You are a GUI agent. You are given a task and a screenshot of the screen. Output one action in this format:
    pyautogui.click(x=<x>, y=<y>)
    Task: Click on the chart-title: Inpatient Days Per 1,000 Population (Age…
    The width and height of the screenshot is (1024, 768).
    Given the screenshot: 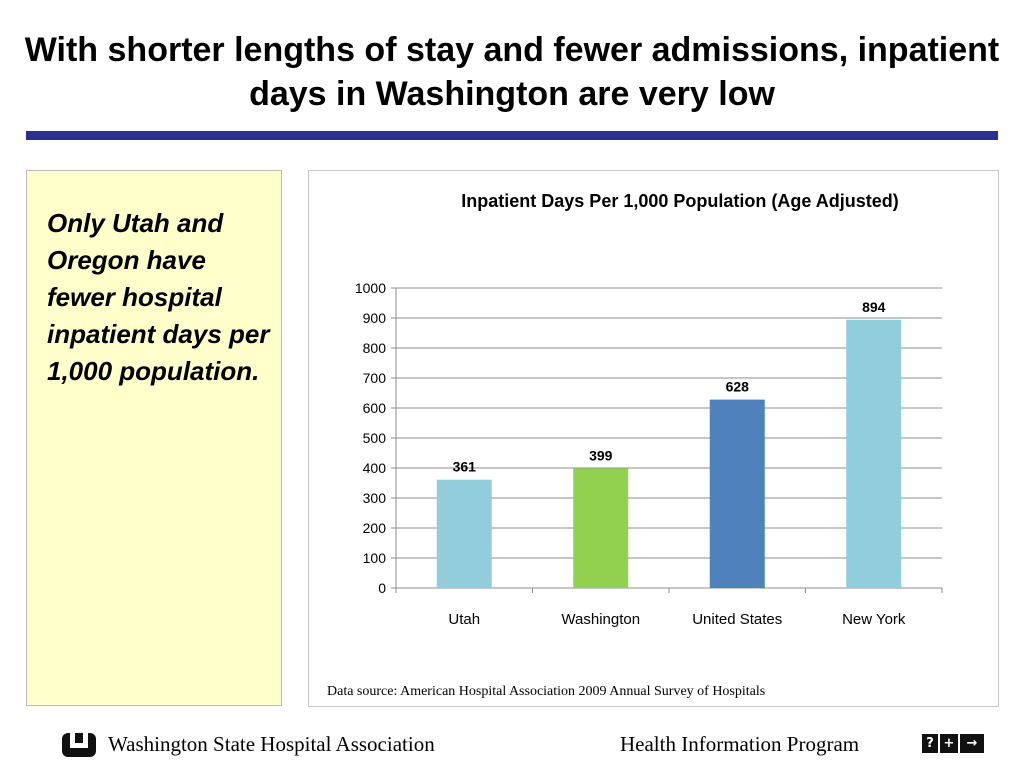 What is the action you would take?
    pyautogui.click(x=679, y=201)
    